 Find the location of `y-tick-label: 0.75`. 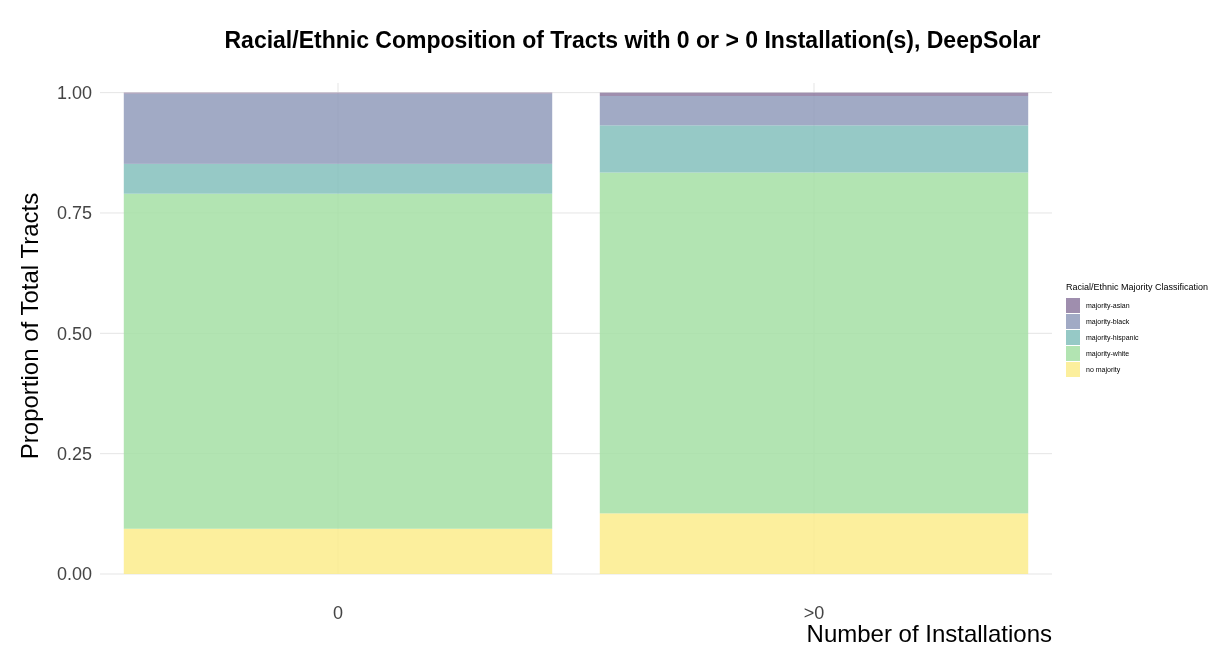

y-tick-label: 0.75 is located at coordinates (74, 213).